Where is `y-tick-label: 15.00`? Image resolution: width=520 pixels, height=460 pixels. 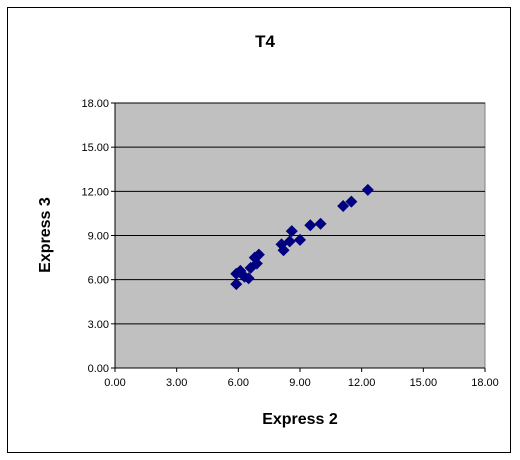
y-tick-label: 15.00 is located at coordinates (95, 148).